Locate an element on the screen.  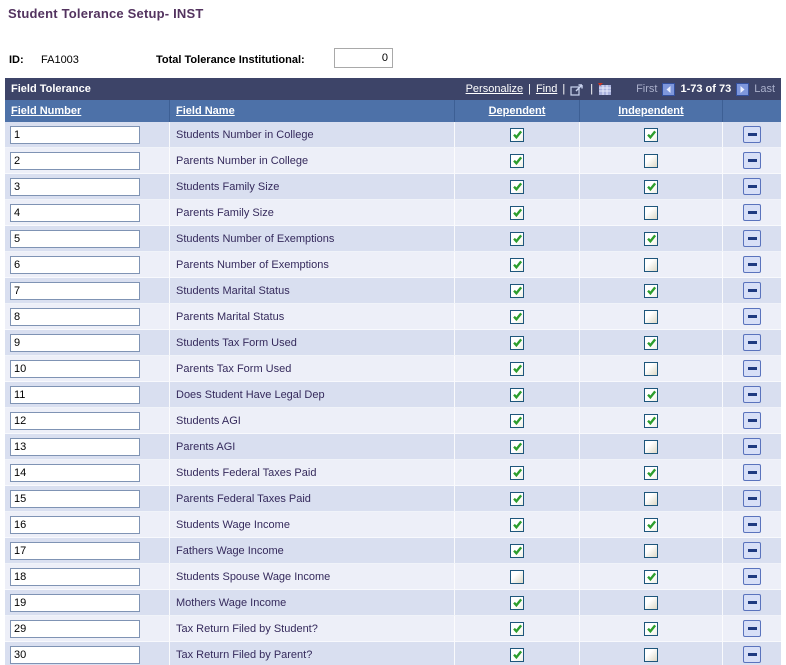
field-name-cell: Students Number in College is located at coordinates (312, 135).